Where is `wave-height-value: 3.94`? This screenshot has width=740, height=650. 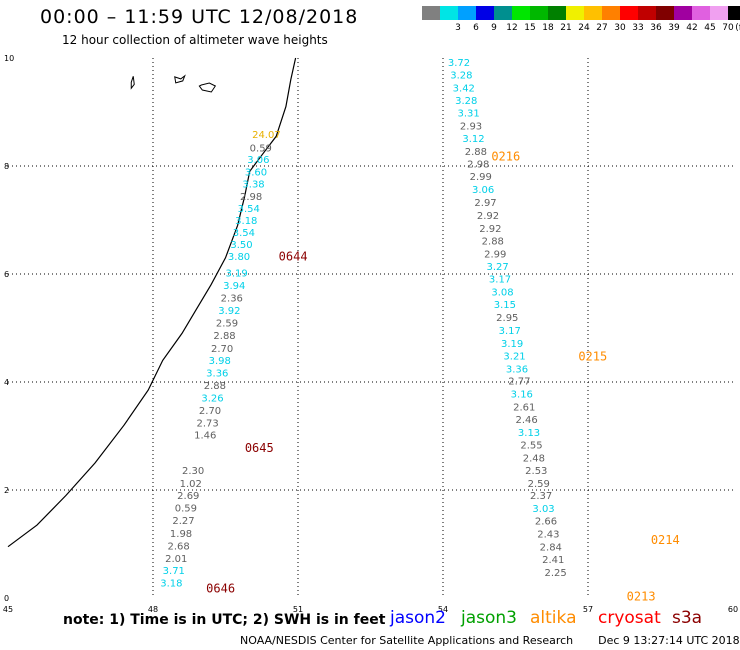
wave-height-value: 3.94 is located at coordinates (234, 286).